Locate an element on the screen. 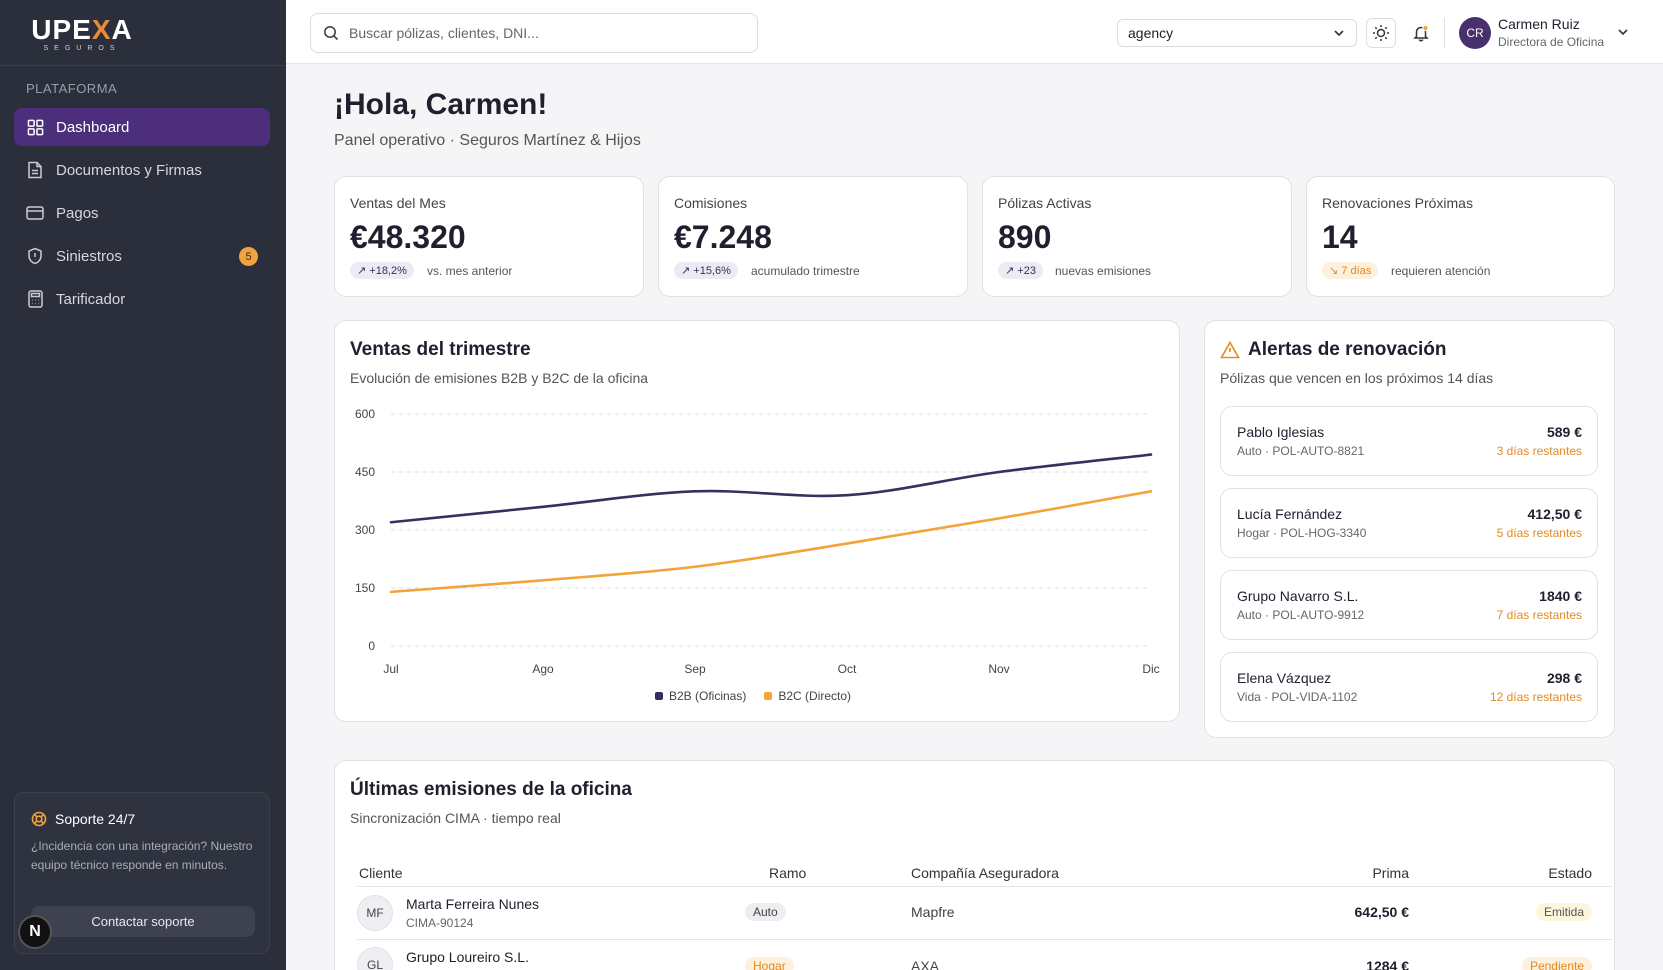  alert-amount: 412,50 € is located at coordinates (1555, 514).